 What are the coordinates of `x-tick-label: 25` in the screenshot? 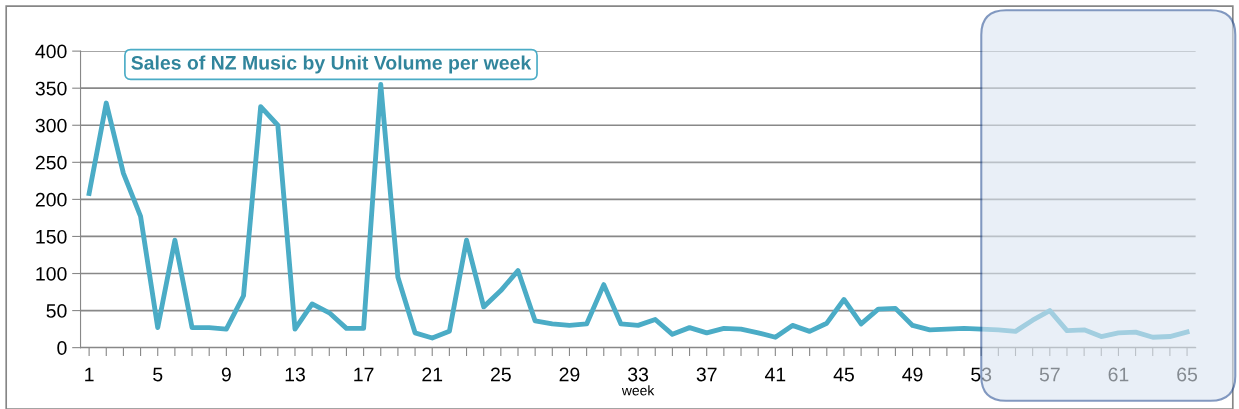 It's located at (501, 374).